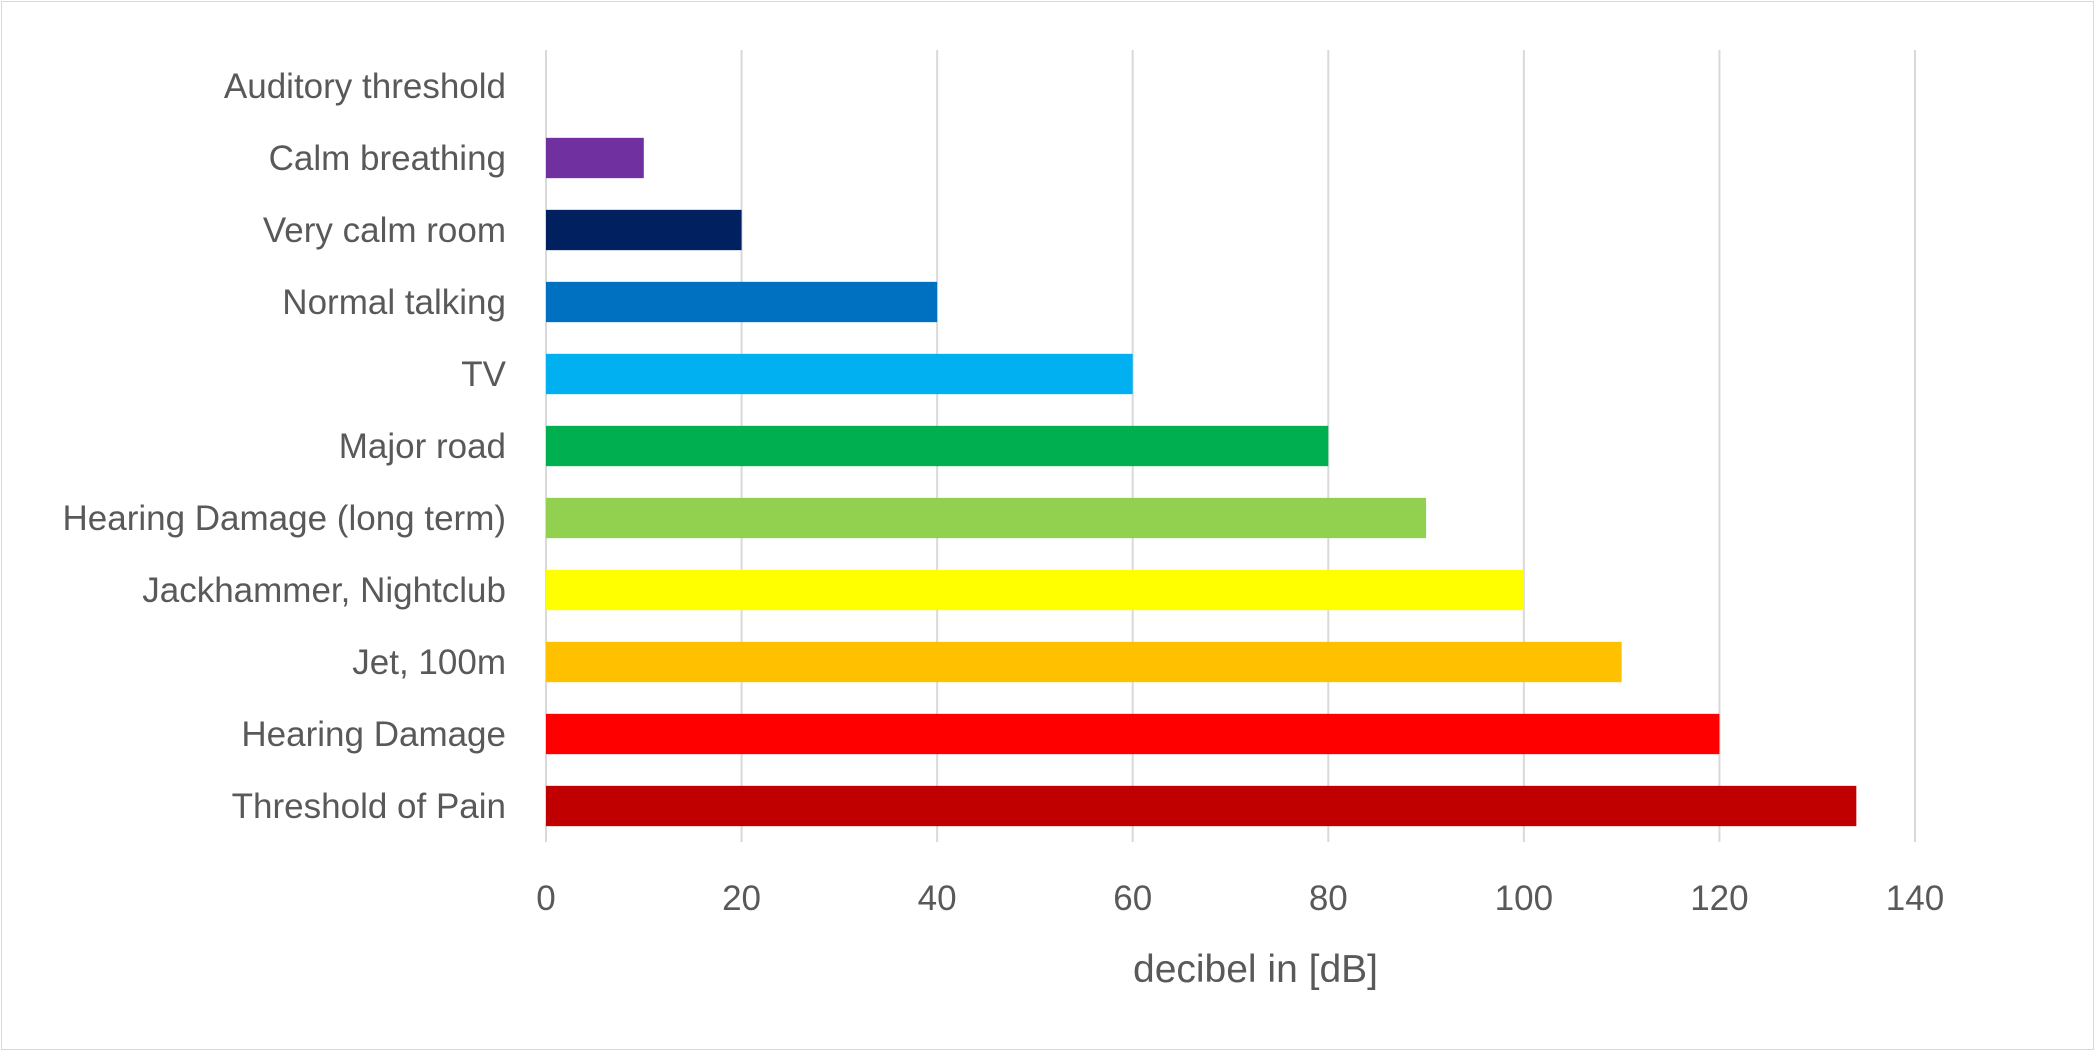  What do you see at coordinates (937, 898) in the screenshot?
I see `x-tick-label: 40` at bounding box center [937, 898].